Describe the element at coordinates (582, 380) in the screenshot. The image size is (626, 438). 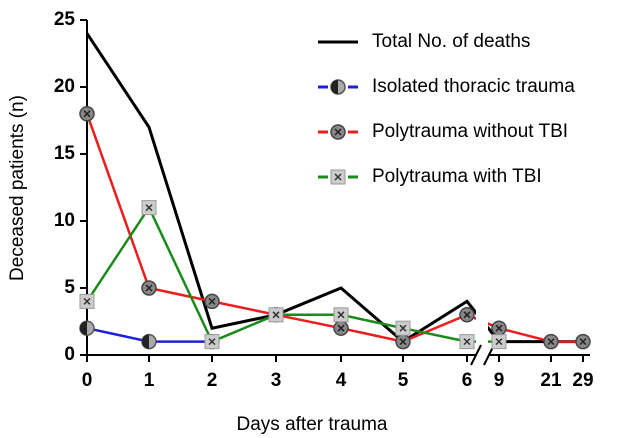
I see `x-tick-label: 29` at that location.